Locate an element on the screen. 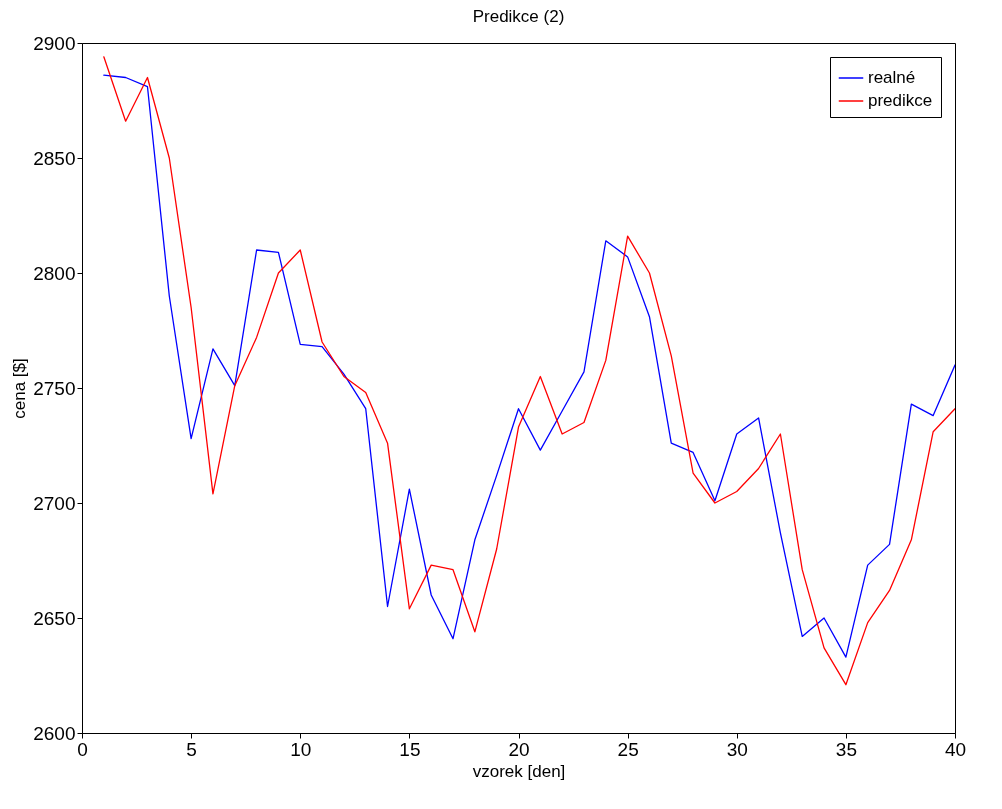 The height and width of the screenshot is (809, 1002). legend-label: predikce is located at coordinates (900, 100).